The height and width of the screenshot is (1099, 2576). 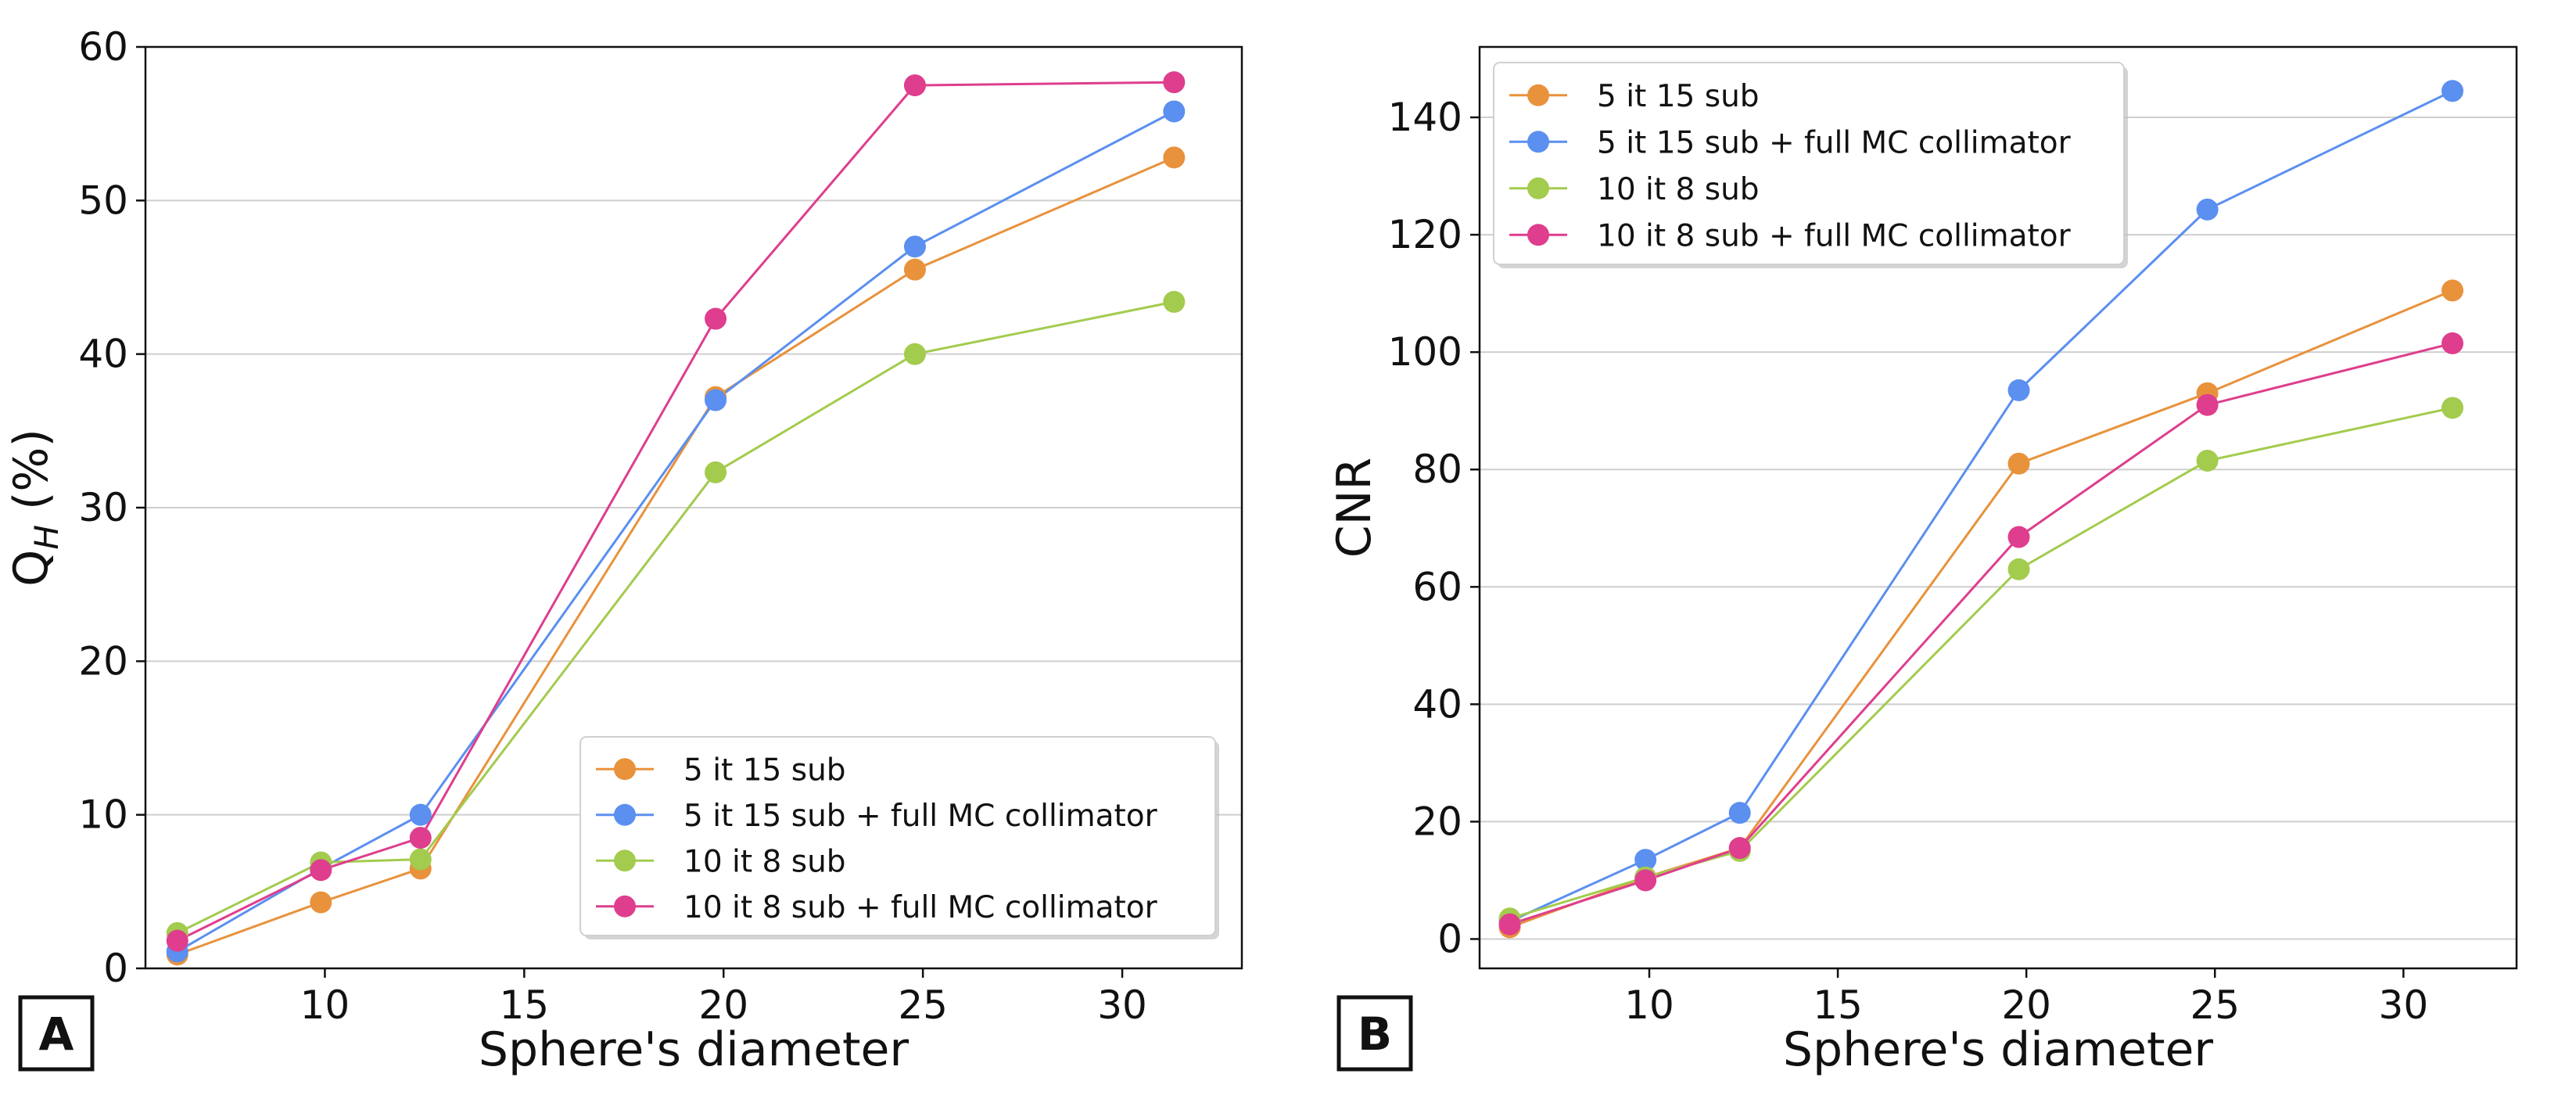 I want to click on y-tick-label: 80, so click(x=1437, y=469).